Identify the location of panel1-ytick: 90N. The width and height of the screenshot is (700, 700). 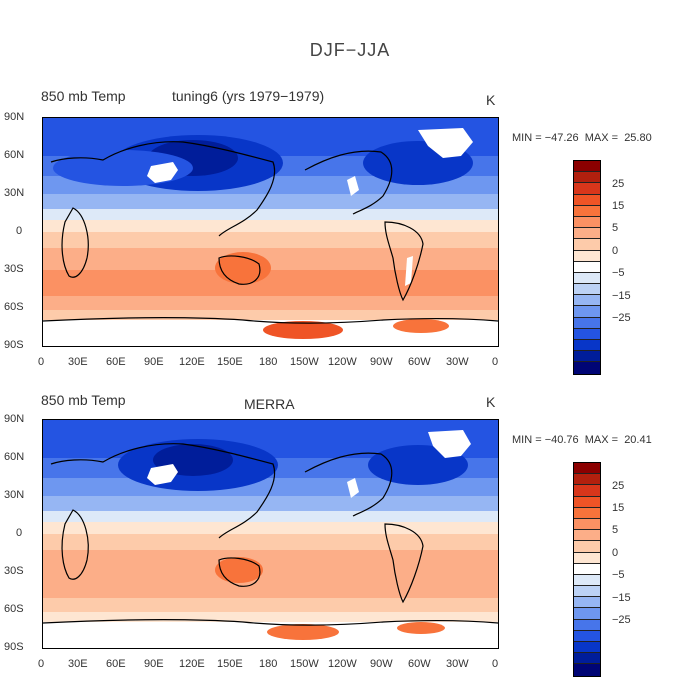
(14, 117).